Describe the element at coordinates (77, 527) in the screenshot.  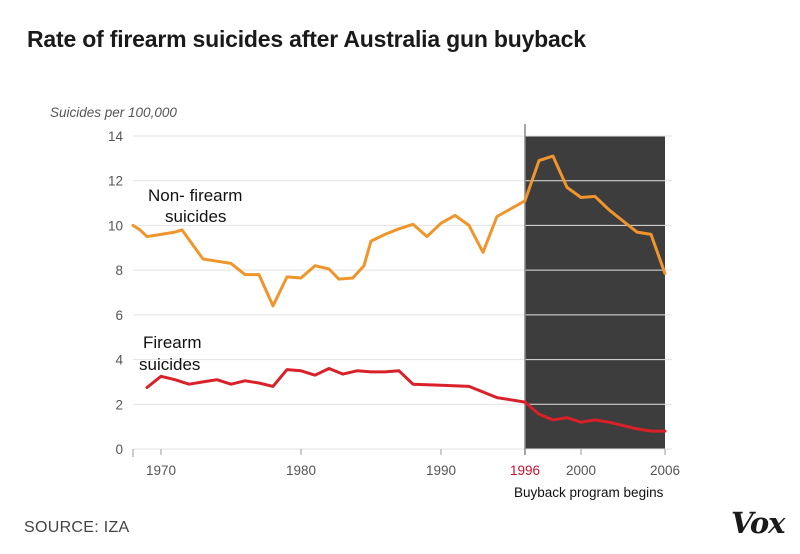
I see `source-note: SOURCE: IZA` at that location.